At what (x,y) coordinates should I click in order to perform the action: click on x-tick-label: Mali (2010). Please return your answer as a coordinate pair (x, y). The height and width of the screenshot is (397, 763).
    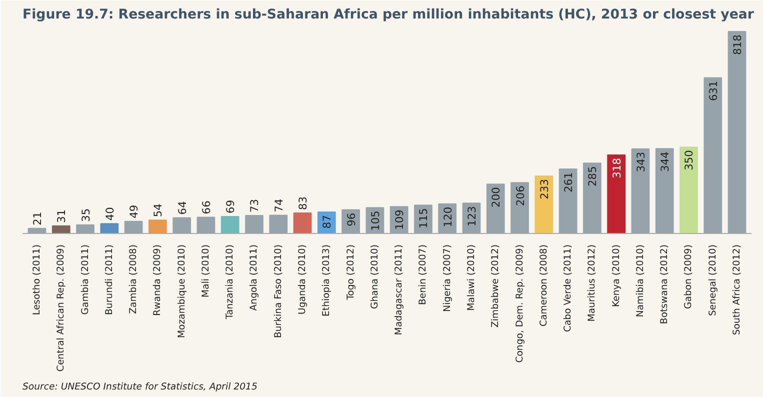
    Looking at the image, I should click on (206, 271).